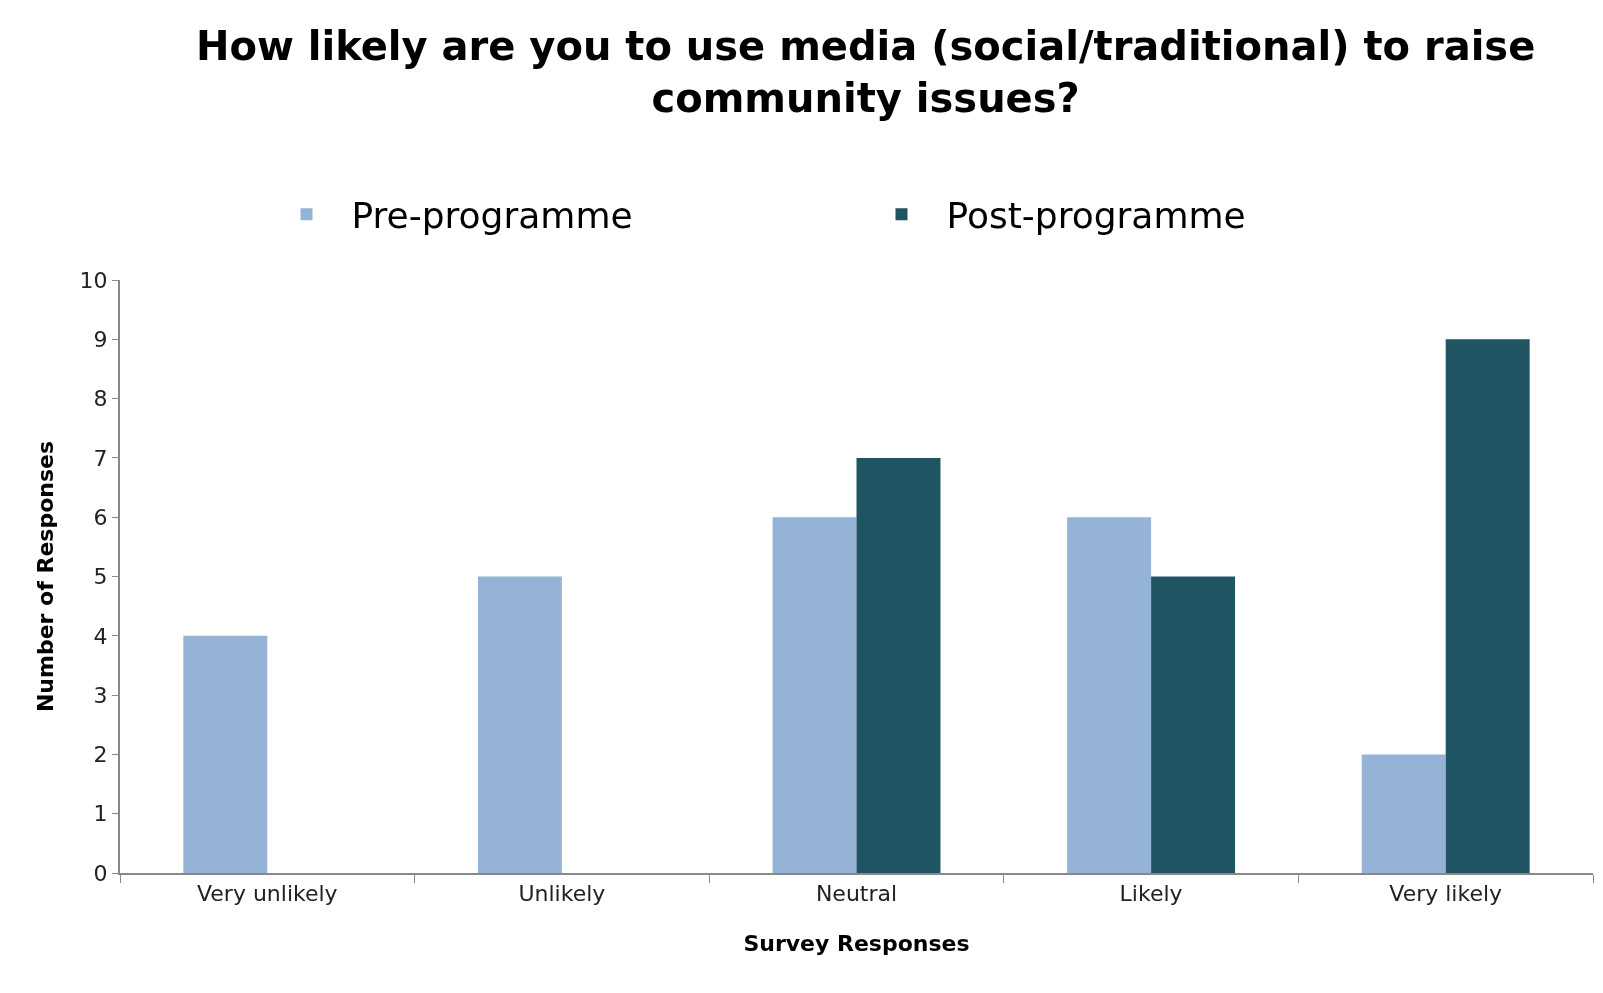  I want to click on y-axis-title: Number of Responses, so click(45, 576).